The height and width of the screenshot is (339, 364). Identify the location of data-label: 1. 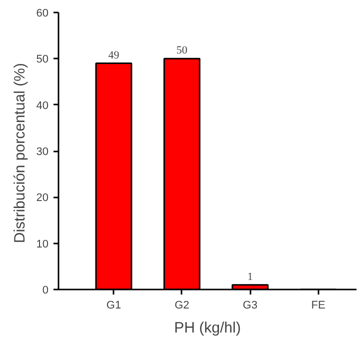
(250, 276).